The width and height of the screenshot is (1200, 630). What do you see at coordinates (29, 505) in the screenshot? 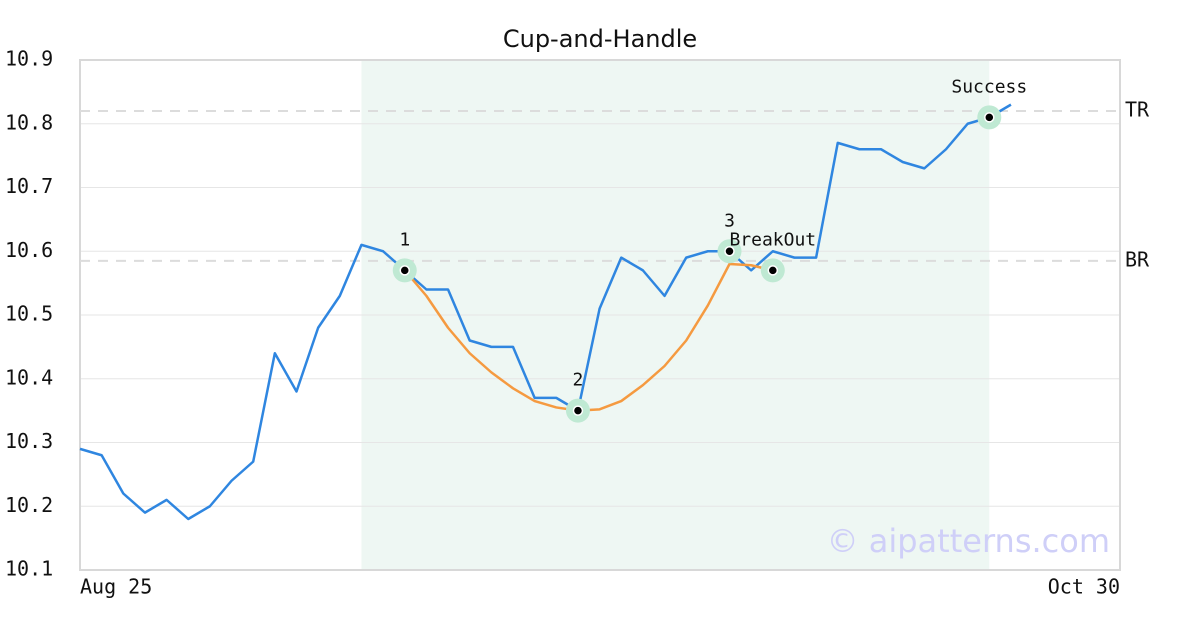
I see `y-tick-label: 10.2` at bounding box center [29, 505].